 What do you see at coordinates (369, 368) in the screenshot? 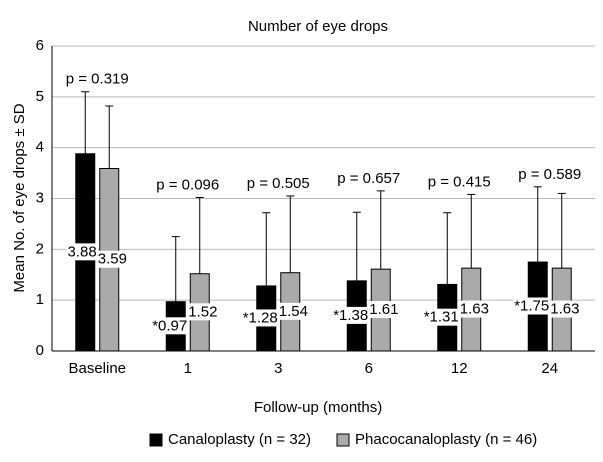
I see `x-tick-label: 6` at bounding box center [369, 368].